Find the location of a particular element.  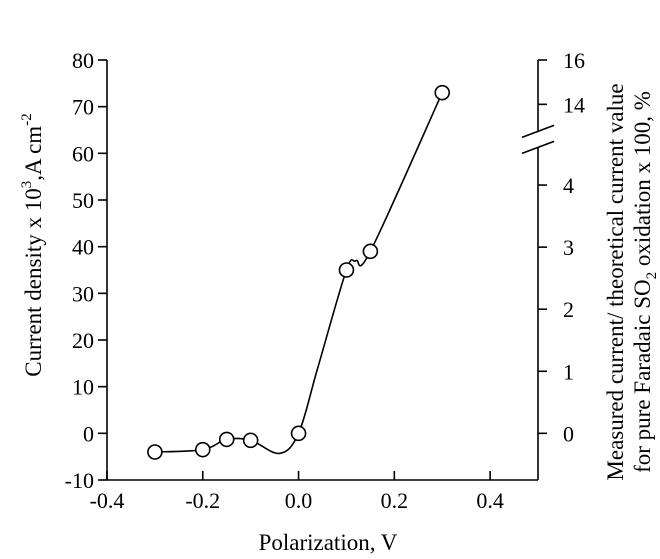

y-tick-label: 40 is located at coordinates (83, 247).